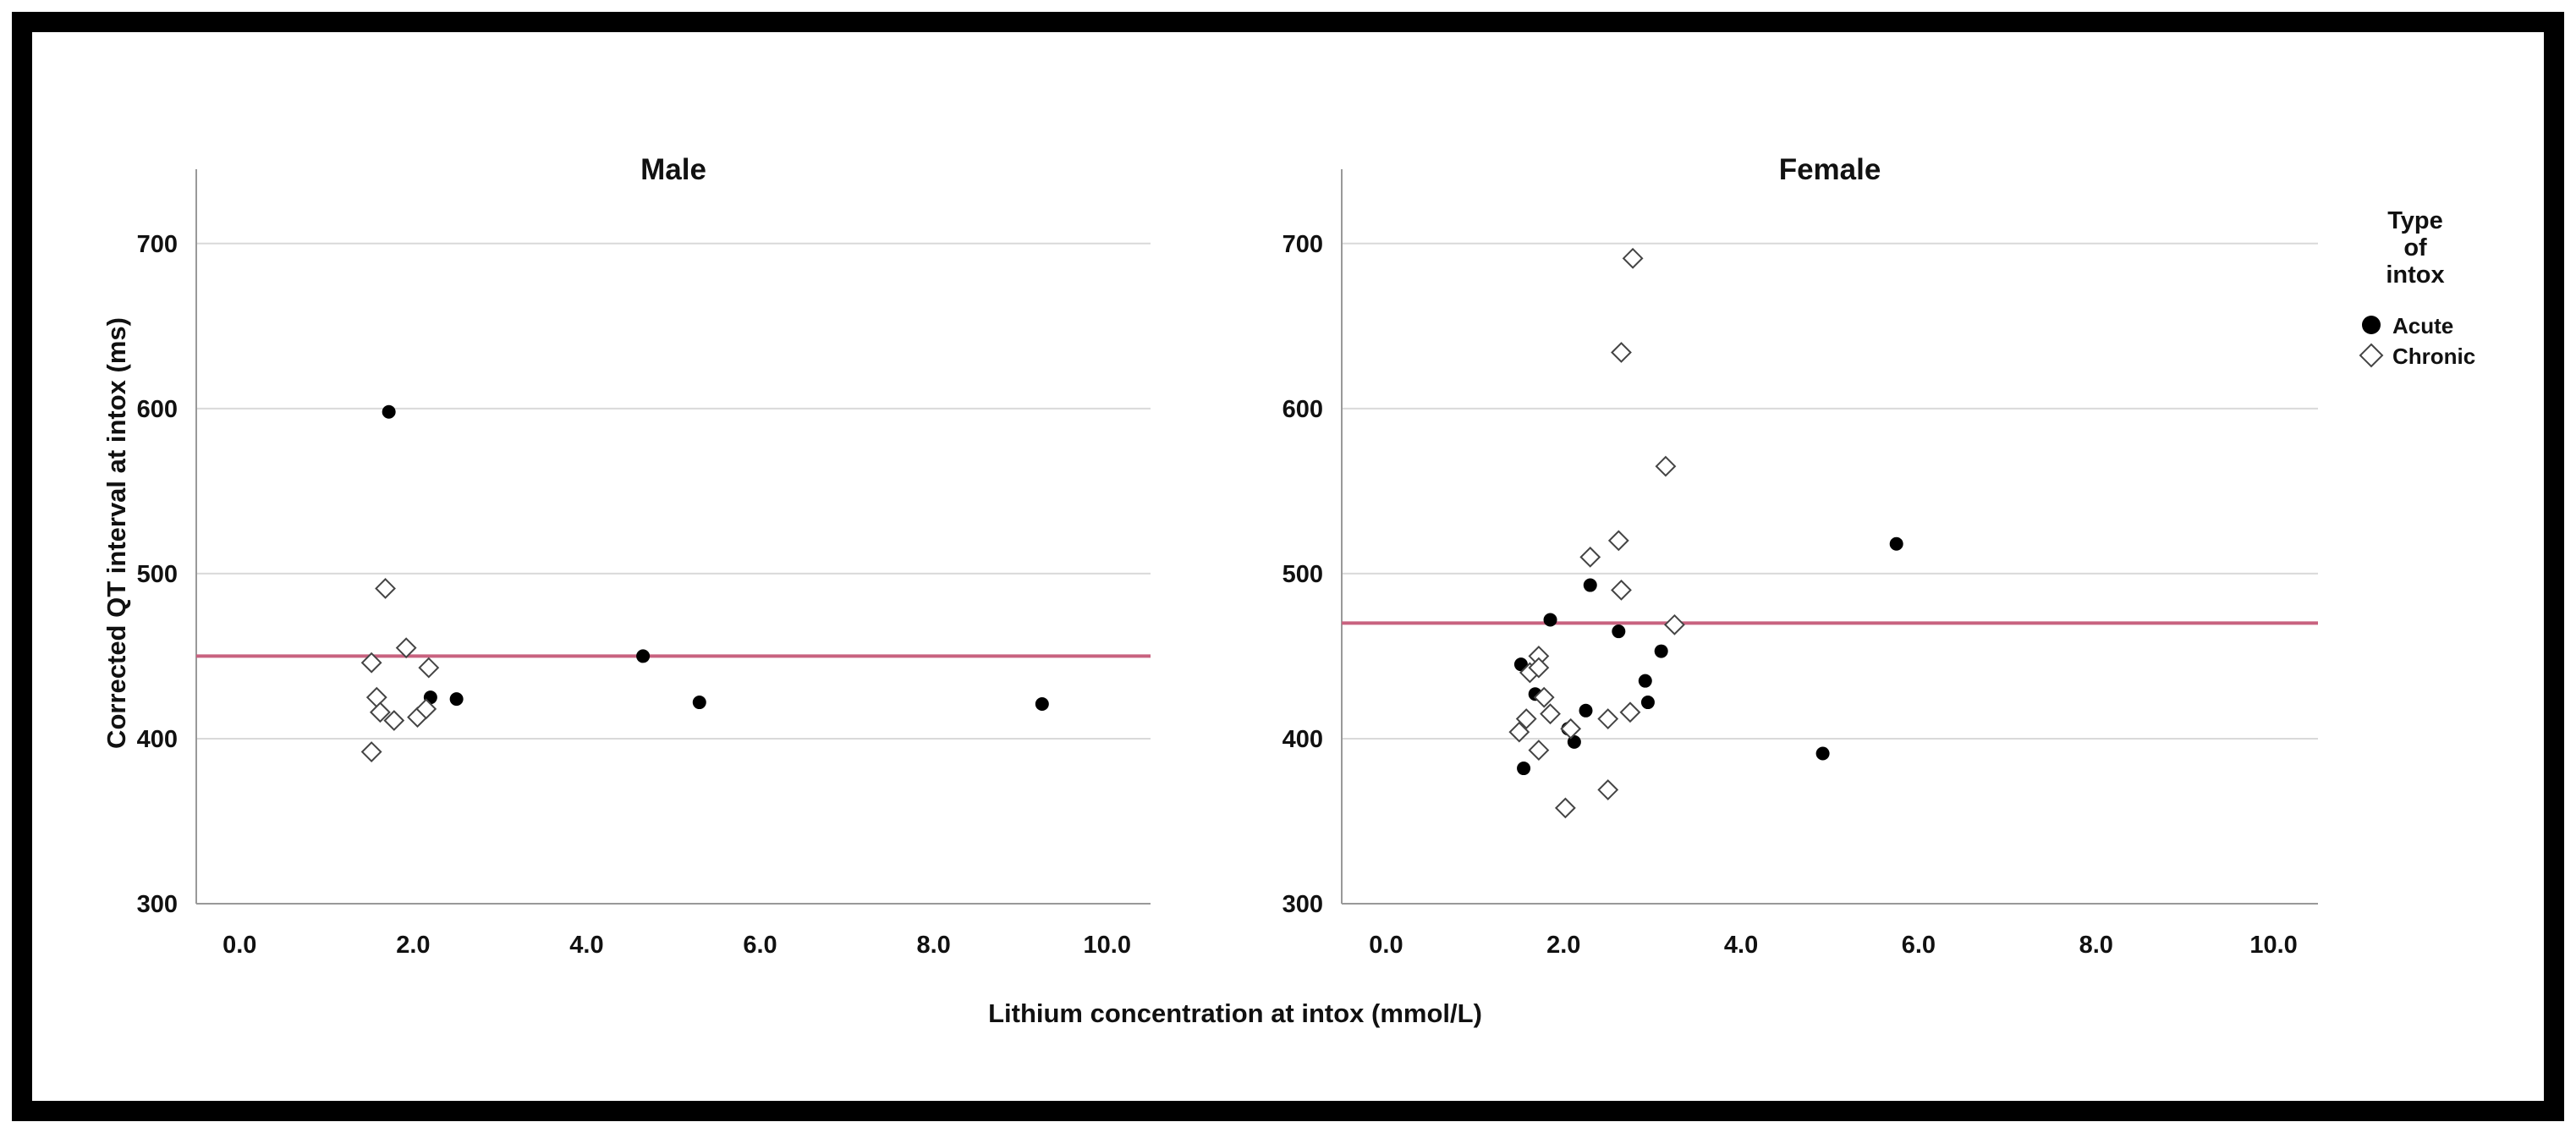 This screenshot has height=1133, width=2576. Describe the element at coordinates (1235, 1013) in the screenshot. I see `x-axis-label: Lithium concentration at intox (mmol/L)` at that location.